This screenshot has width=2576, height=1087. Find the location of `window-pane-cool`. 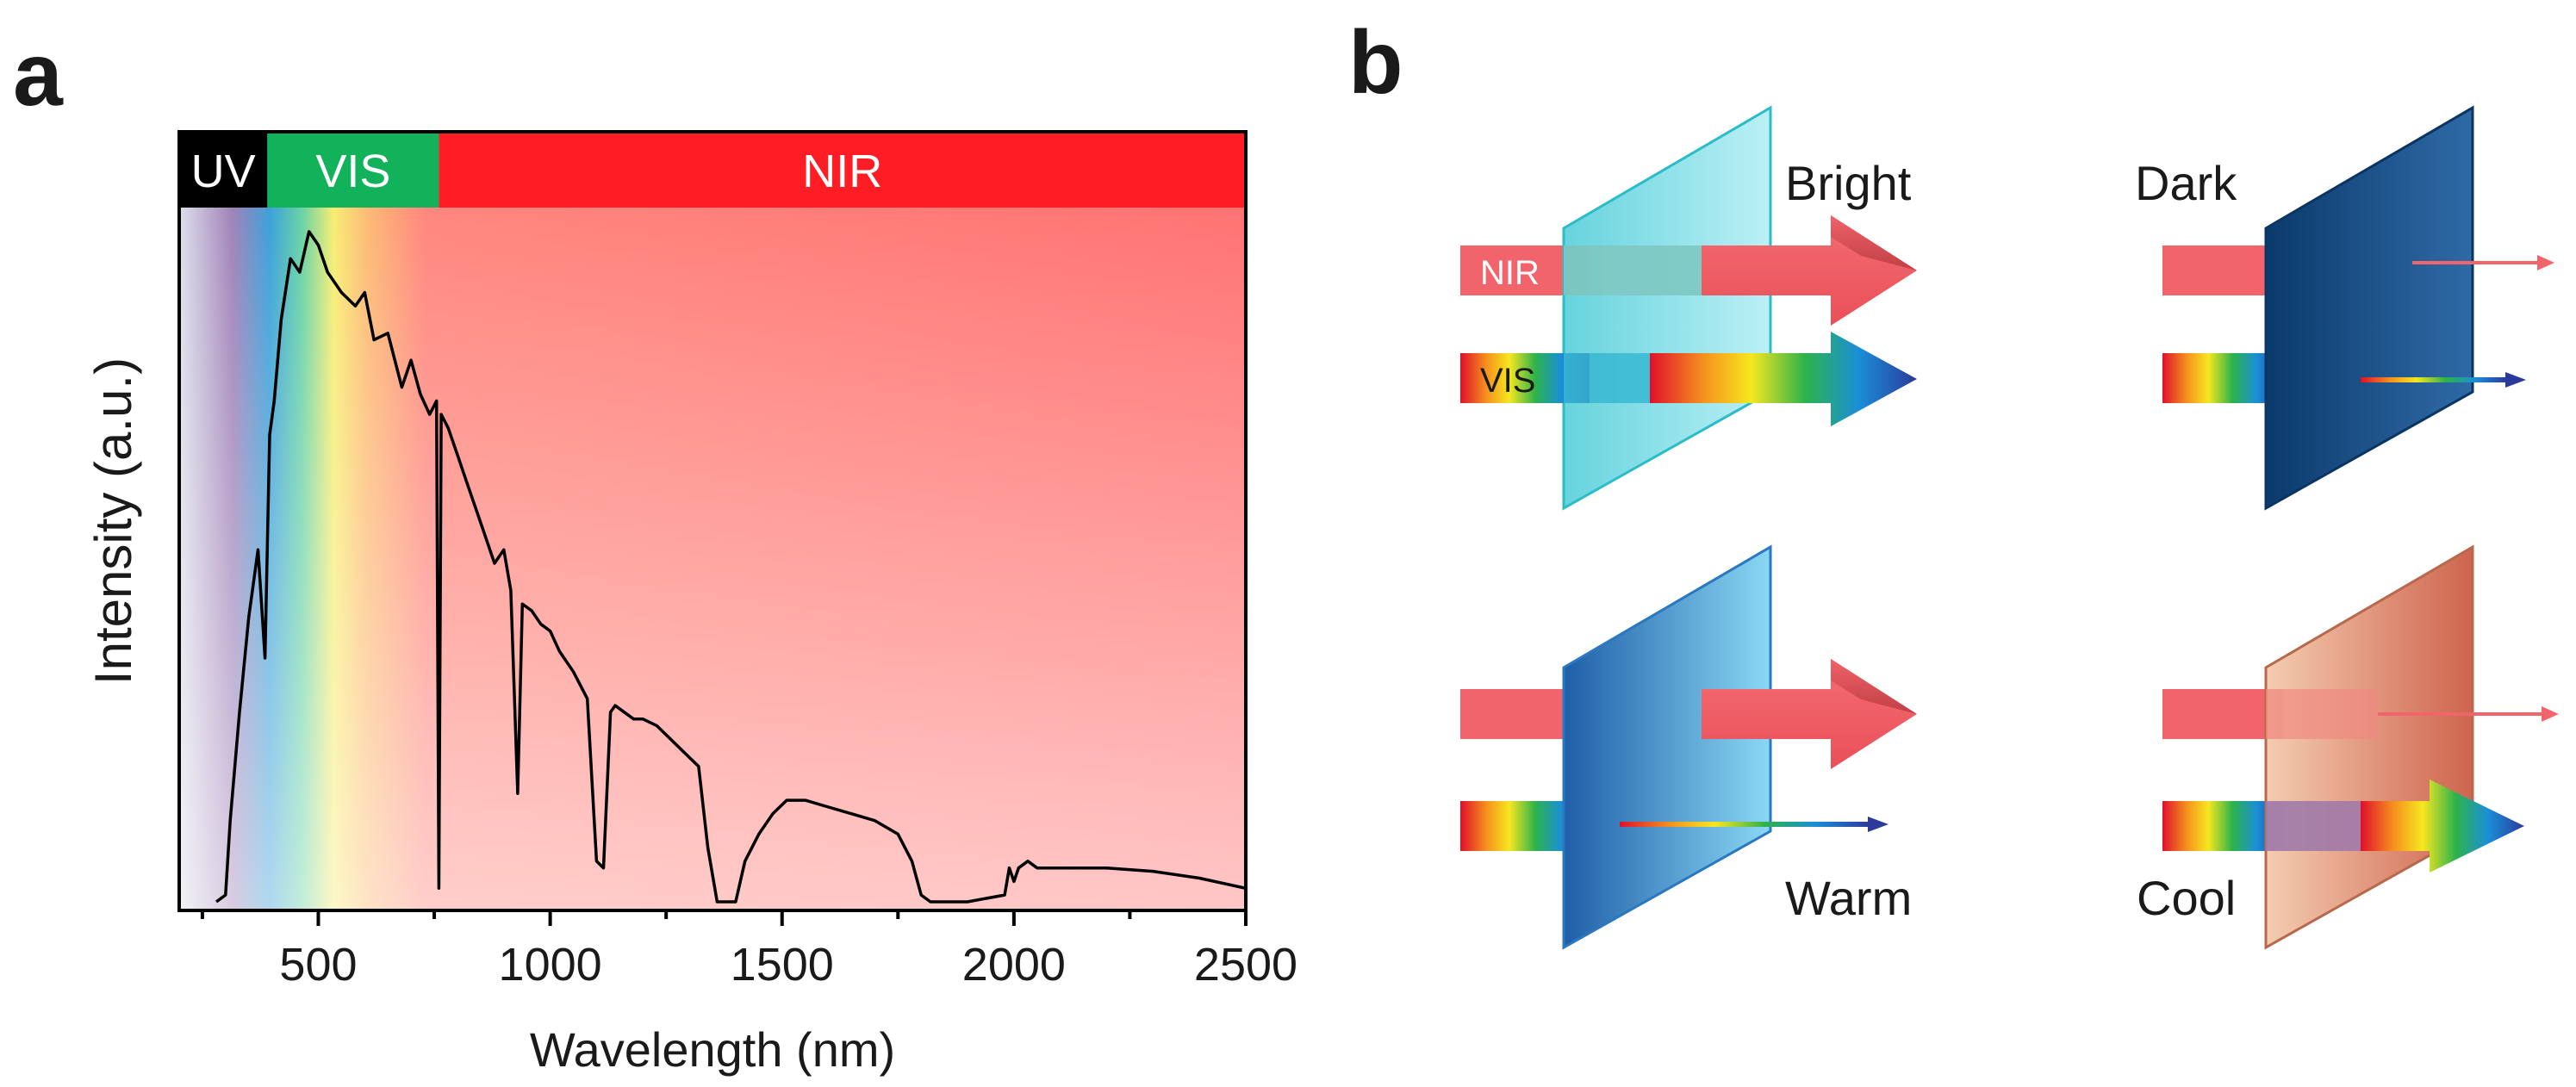

window-pane-cool is located at coordinates (2369, 747).